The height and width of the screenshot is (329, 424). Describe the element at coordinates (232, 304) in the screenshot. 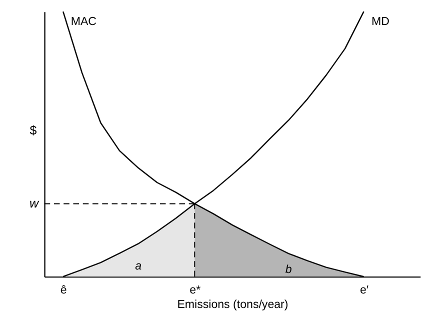

I see `x-axis-title: Emissions (tons/year)` at that location.